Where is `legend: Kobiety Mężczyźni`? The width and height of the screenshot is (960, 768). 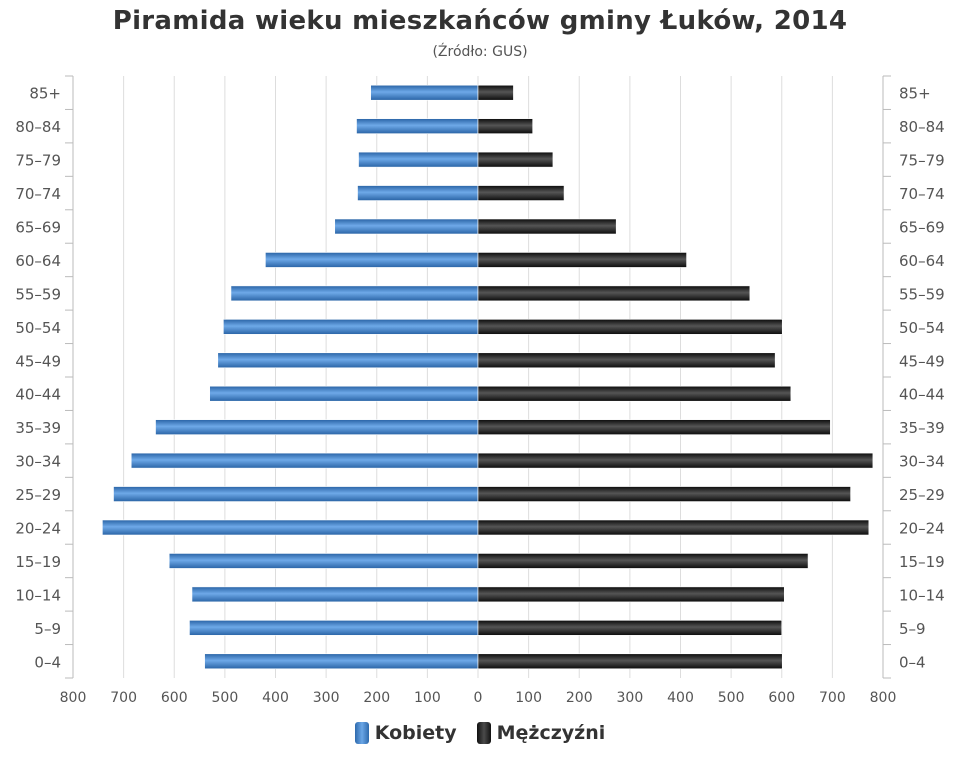
legend: Kobiety Mężczyźni is located at coordinates (480, 733).